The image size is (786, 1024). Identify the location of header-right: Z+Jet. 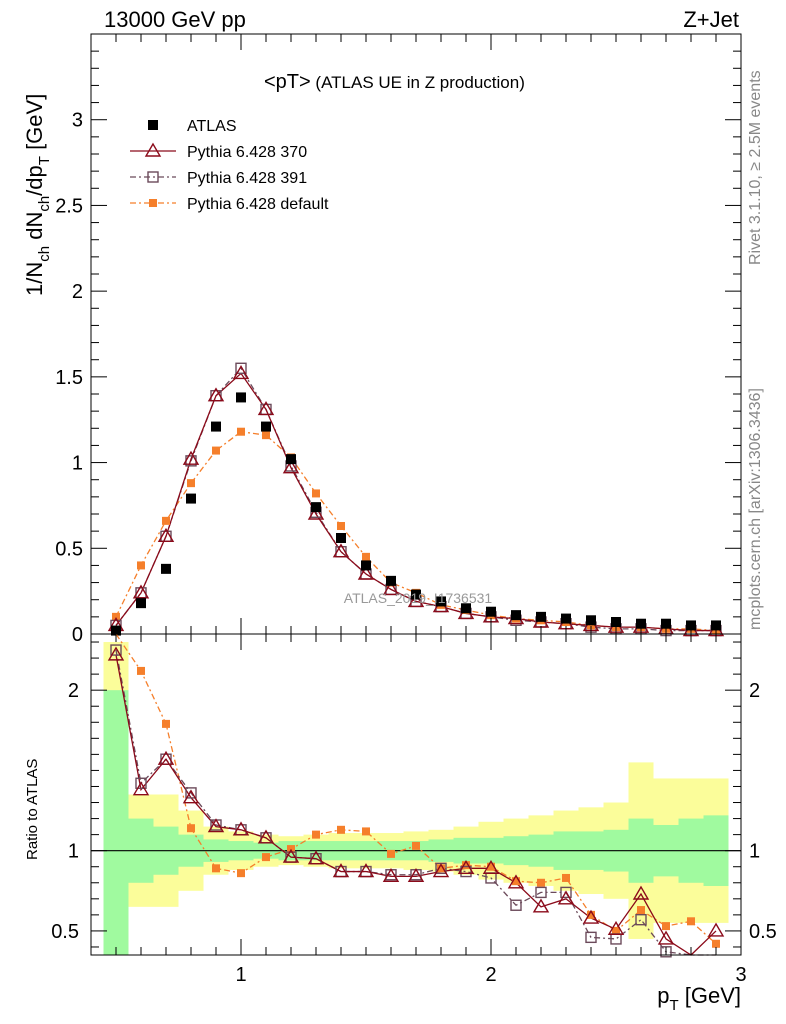
(711, 19).